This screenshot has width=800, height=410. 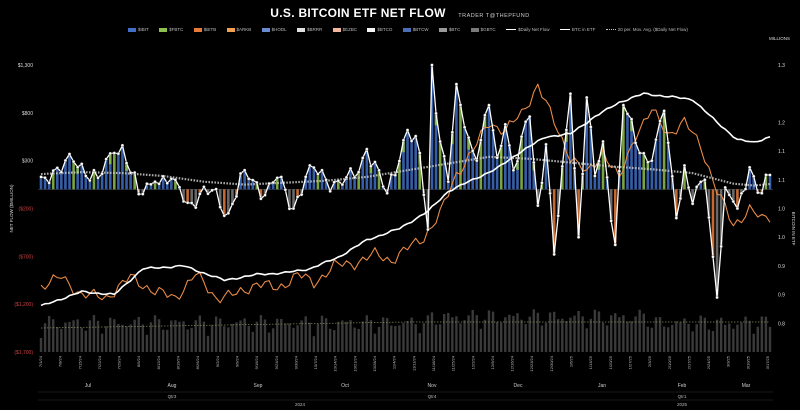 What do you see at coordinates (793, 229) in the screenshot?
I see `right-axis-label: BITCOIN IN ETF` at bounding box center [793, 229].